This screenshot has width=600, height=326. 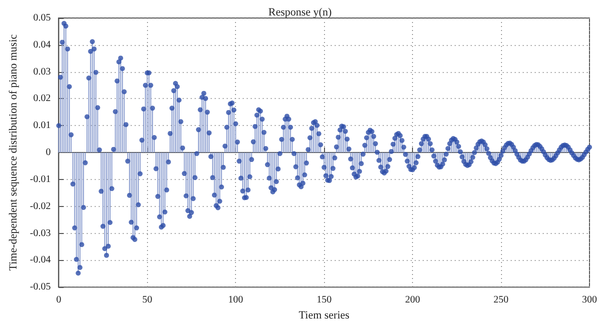 I want to click on y-tick-label: 0, so click(x=48, y=152).